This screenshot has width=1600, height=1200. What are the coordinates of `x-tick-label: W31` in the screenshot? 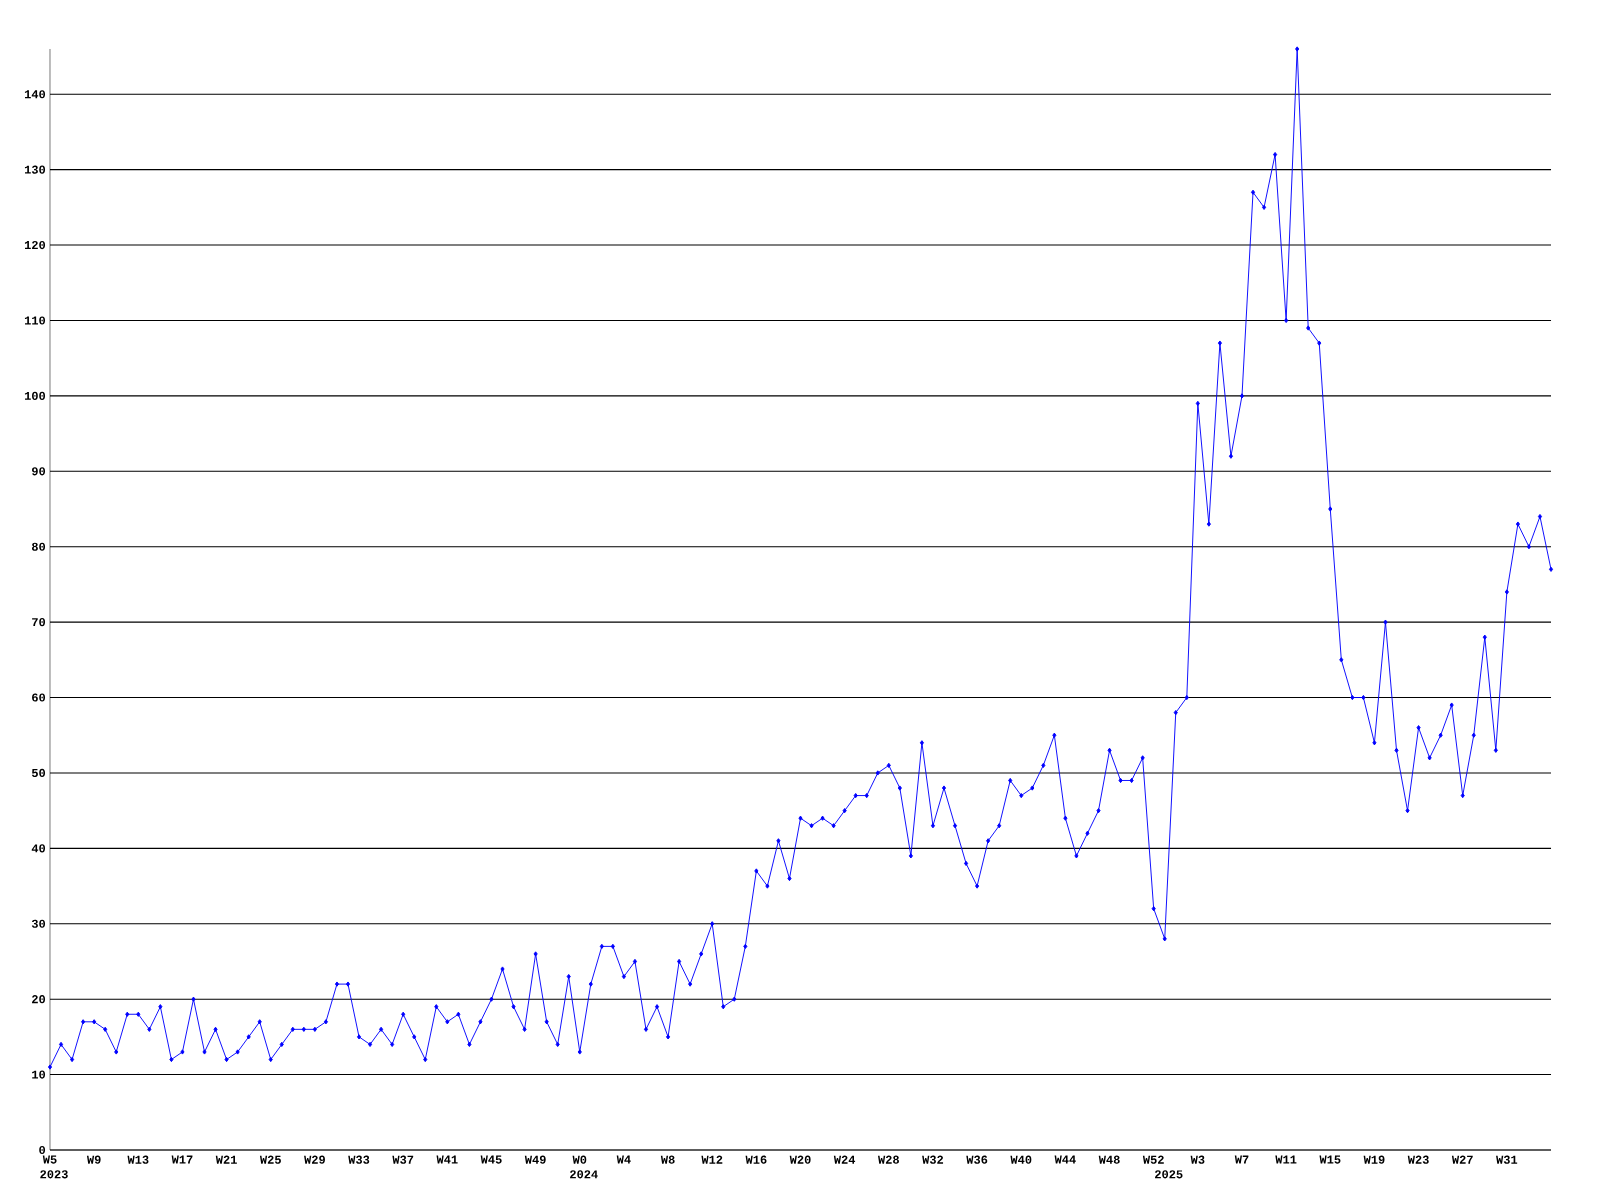 It's located at (1507, 1159).